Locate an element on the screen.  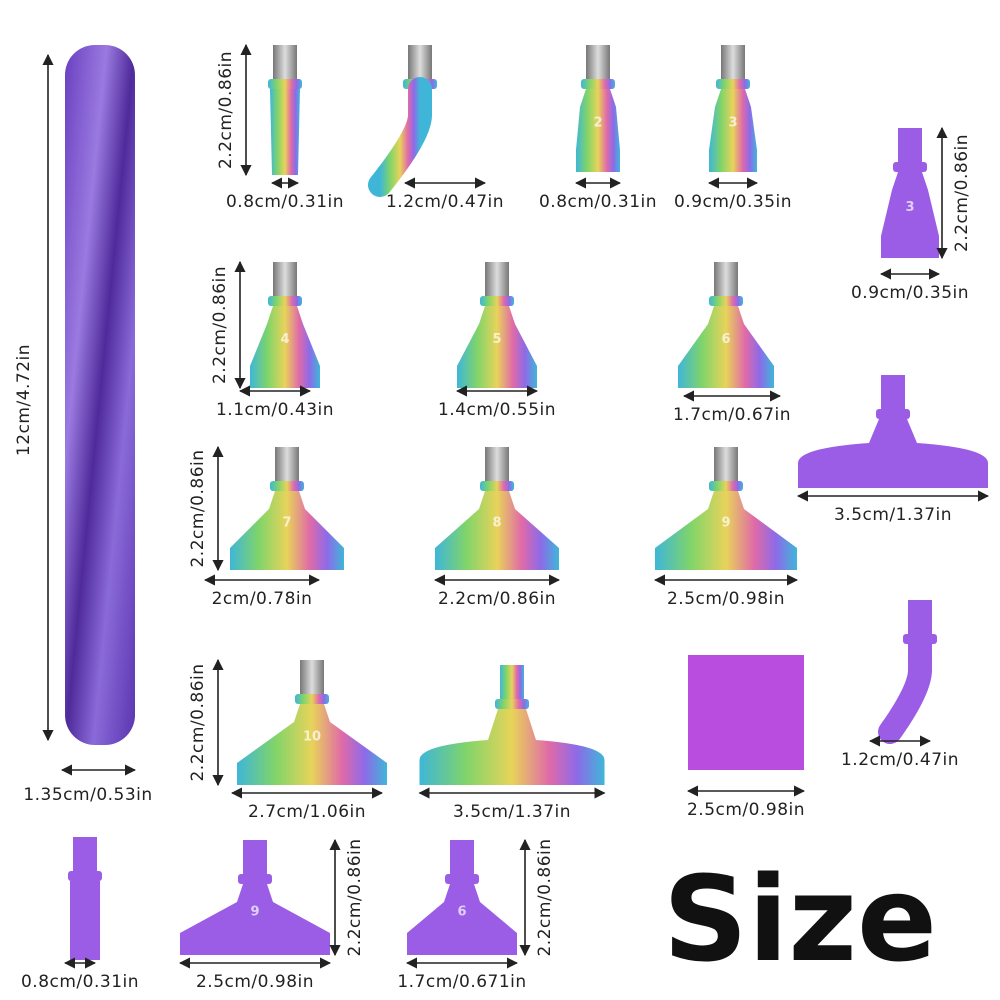
width-label: 2.7cm/1.06in is located at coordinates (307, 812).